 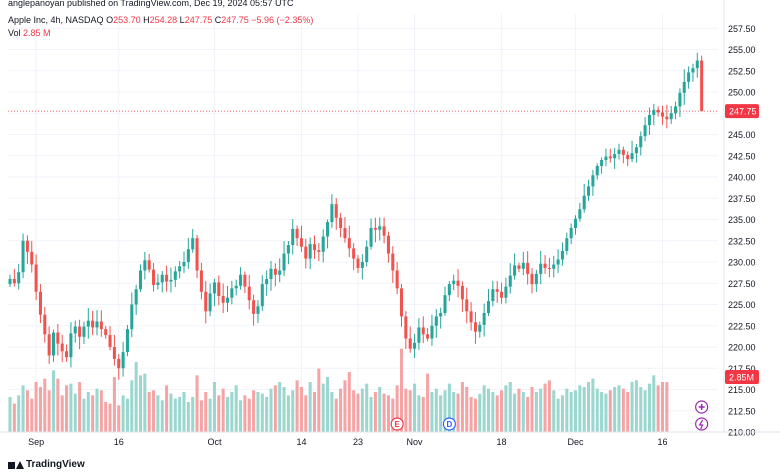 What do you see at coordinates (390, 439) in the screenshot?
I see `time-axis: Sep 16 Oct 14 23 Nov 18 Dec 16` at bounding box center [390, 439].